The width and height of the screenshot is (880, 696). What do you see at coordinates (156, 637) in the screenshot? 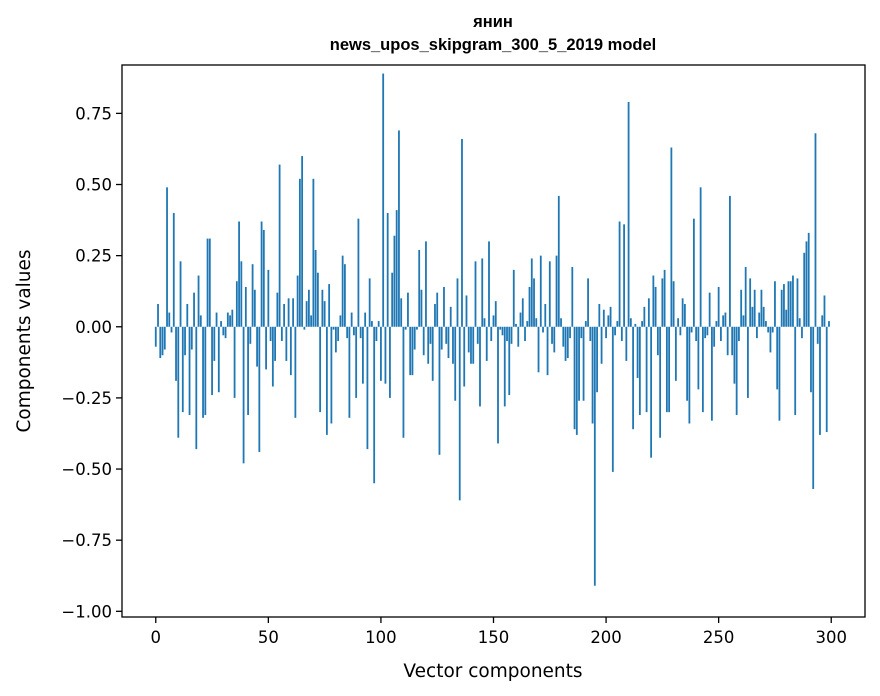
I see `x-tick-label: 0` at bounding box center [156, 637].